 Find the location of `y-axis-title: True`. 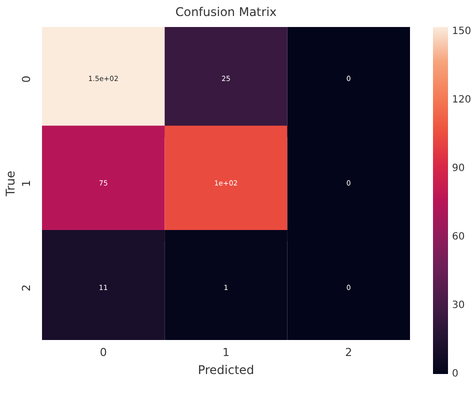

y-axis-title: True is located at coordinates (10, 184).